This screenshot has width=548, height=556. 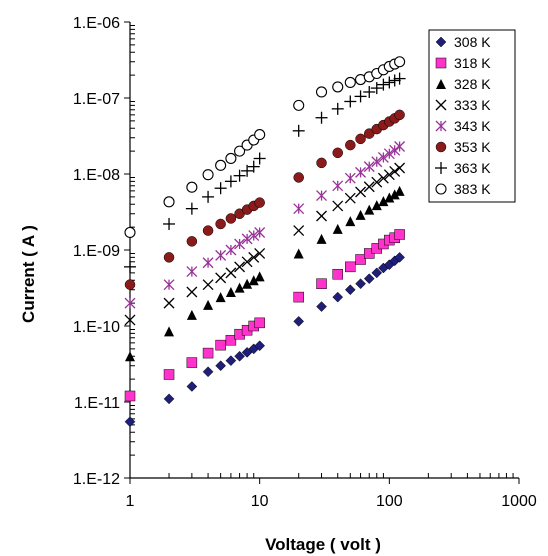 I want to click on x-tick-label: 1000, so click(x=519, y=501).